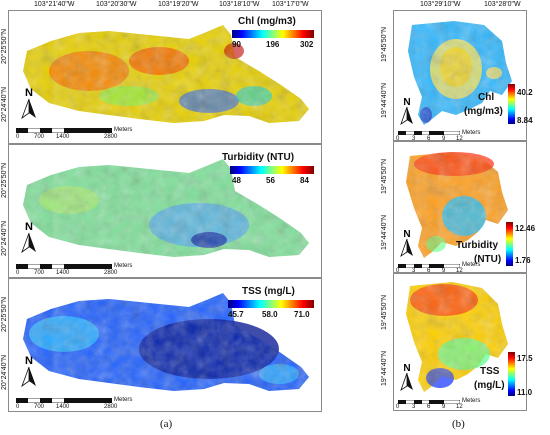  Describe the element at coordinates (178, 4) in the screenshot. I see `coord-label: 103°19'20"W` at that location.